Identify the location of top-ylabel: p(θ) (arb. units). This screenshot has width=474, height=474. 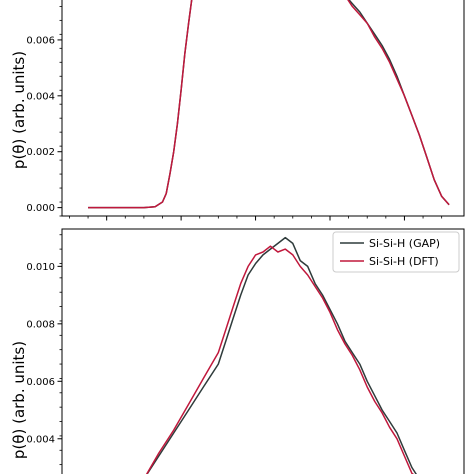
(19, 110).